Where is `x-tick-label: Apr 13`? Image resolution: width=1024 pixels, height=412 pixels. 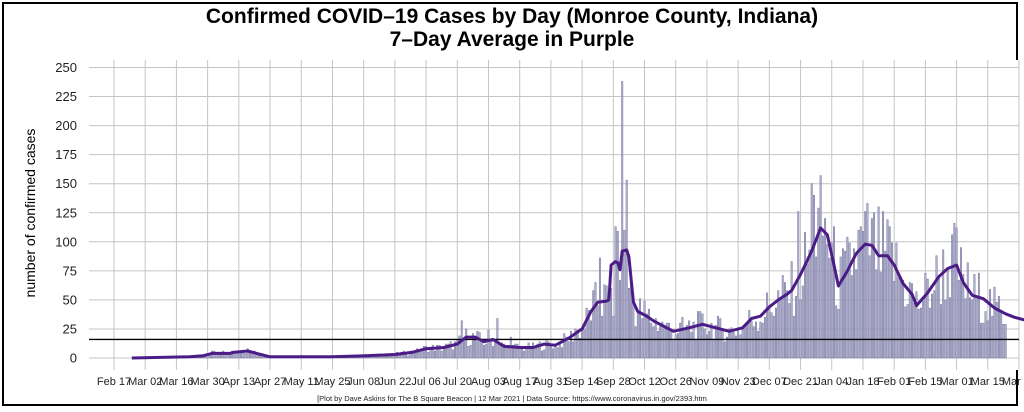
x-tick-label: Apr 13 is located at coordinates (239, 382).